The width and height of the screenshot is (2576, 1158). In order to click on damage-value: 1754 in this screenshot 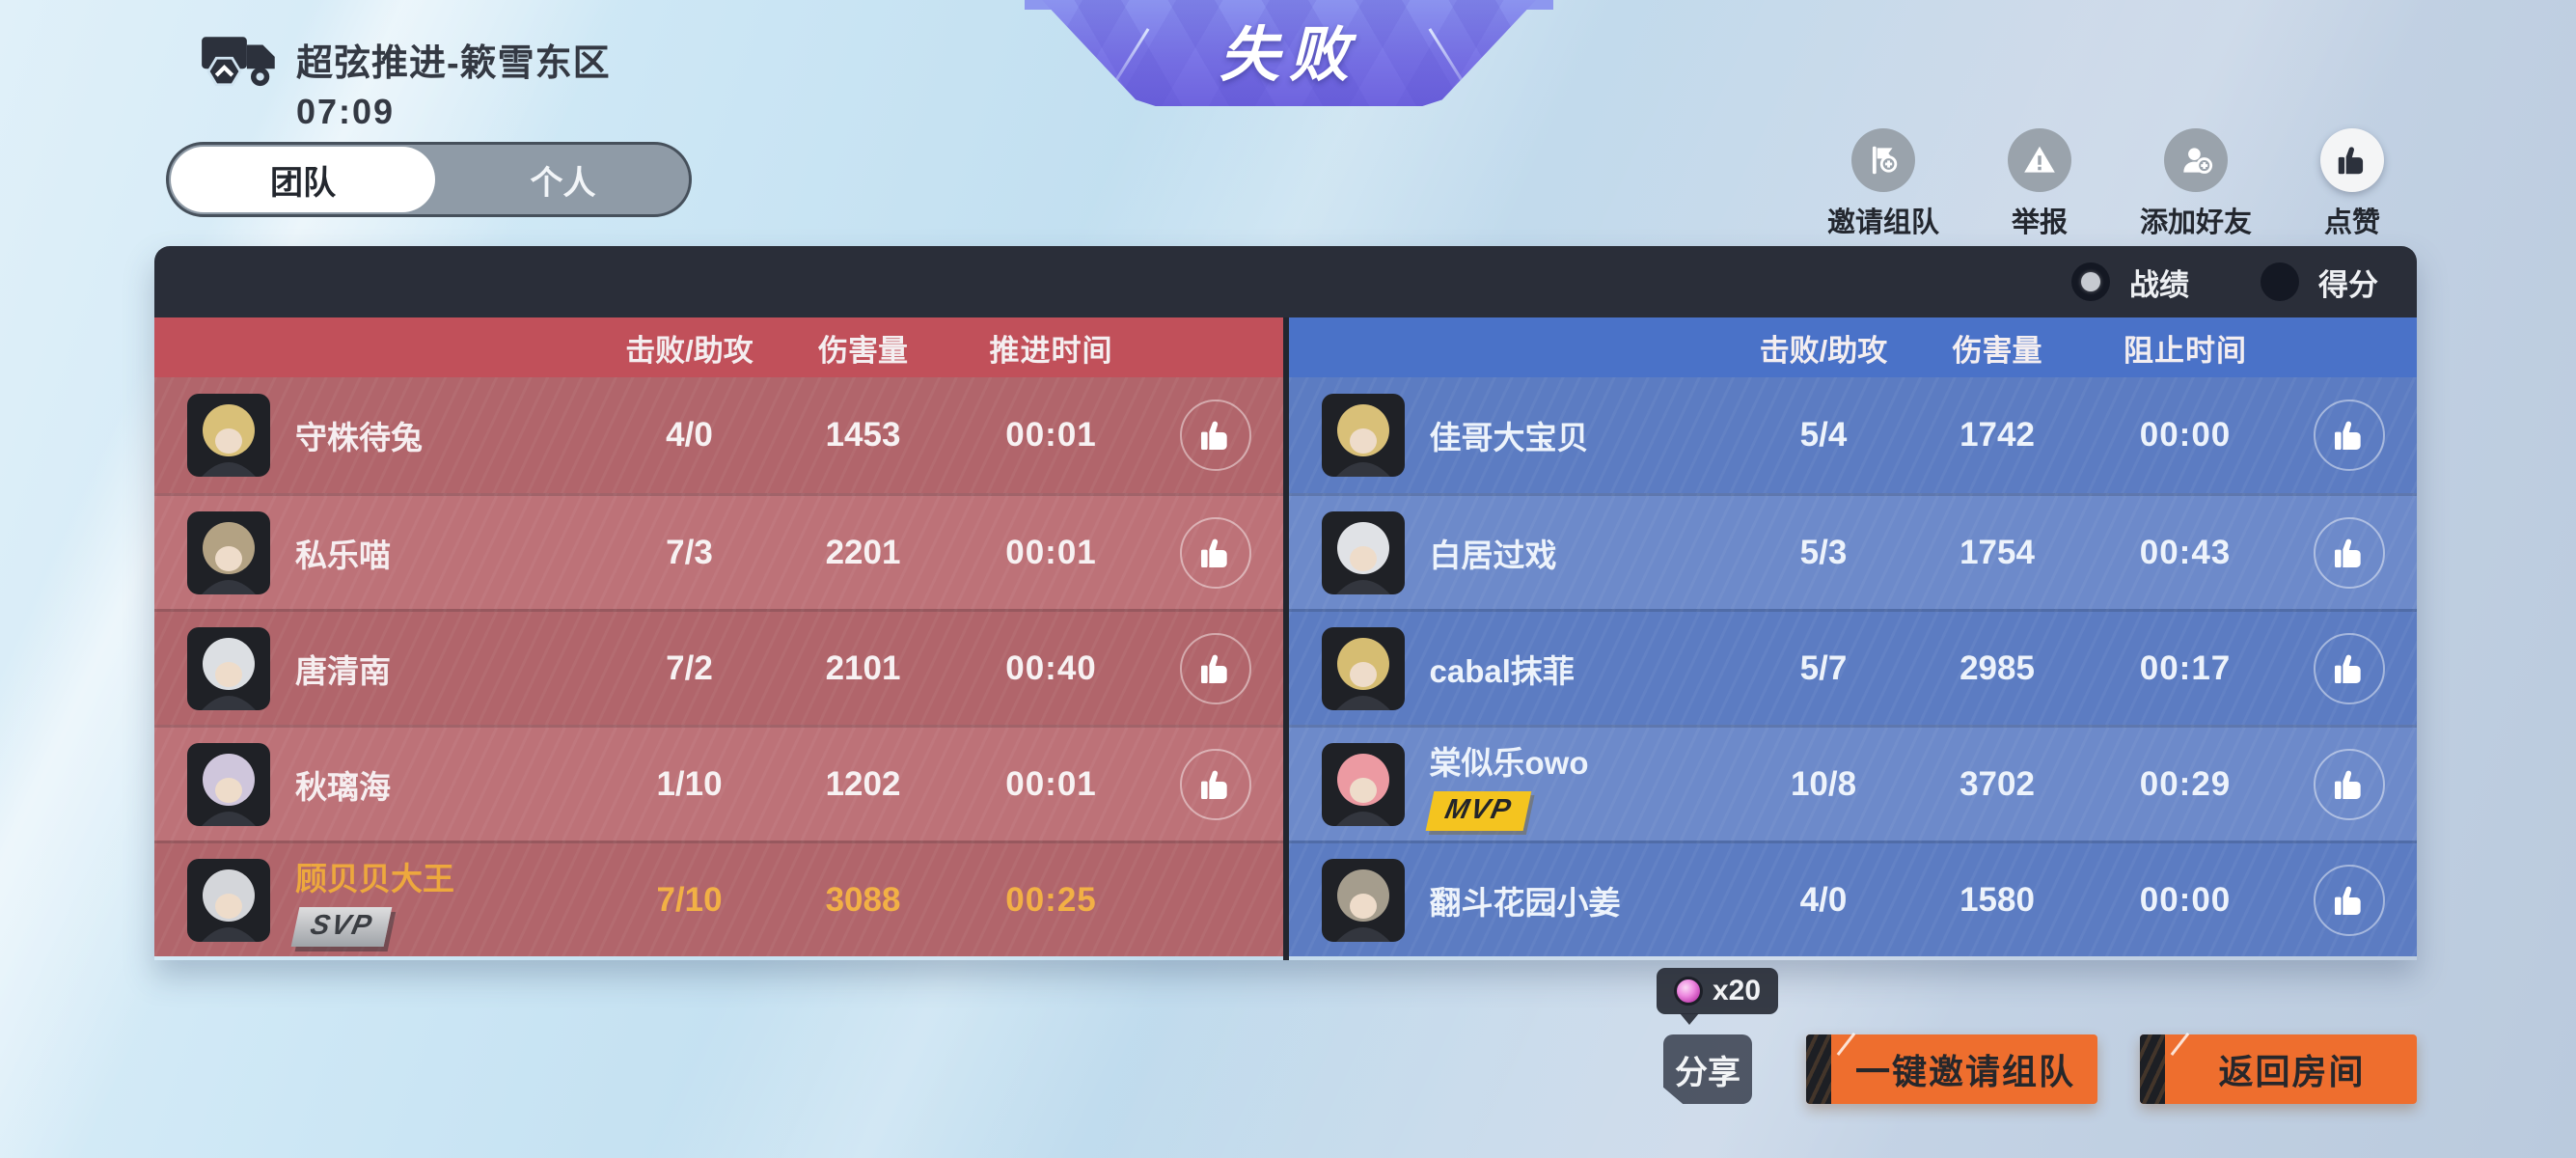, I will do `click(1997, 552)`.